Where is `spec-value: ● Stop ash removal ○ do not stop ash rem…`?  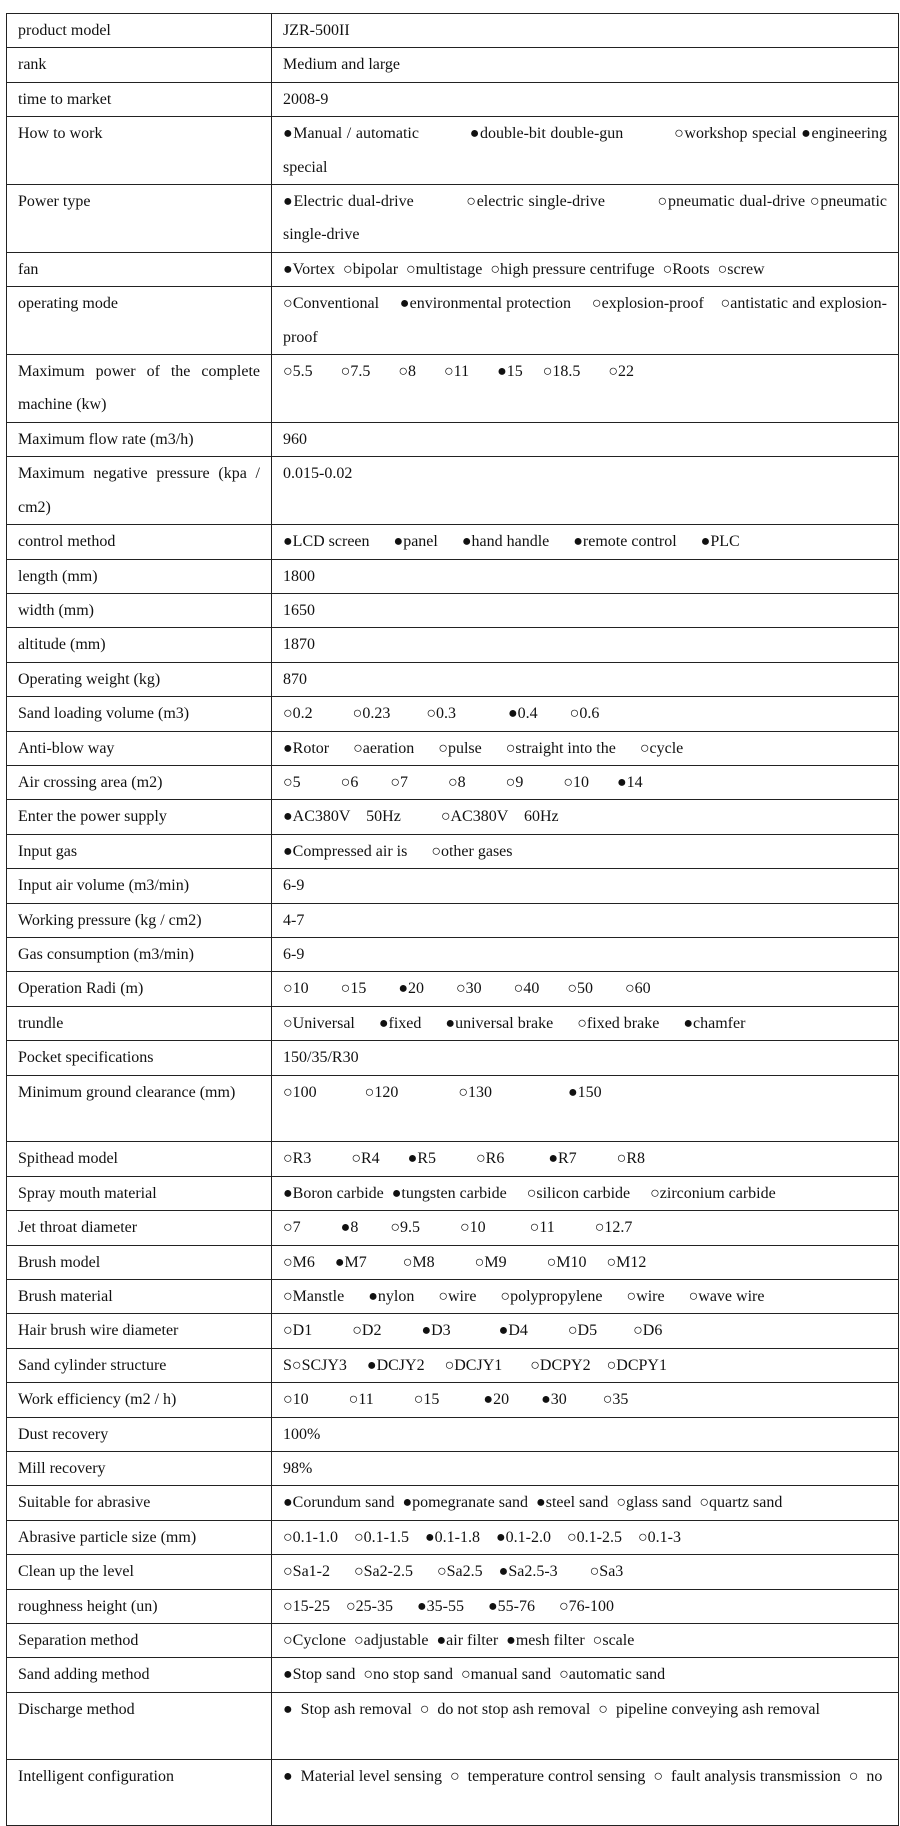 spec-value: ● Stop ash removal ○ do not stop ash rem… is located at coordinates (585, 1725).